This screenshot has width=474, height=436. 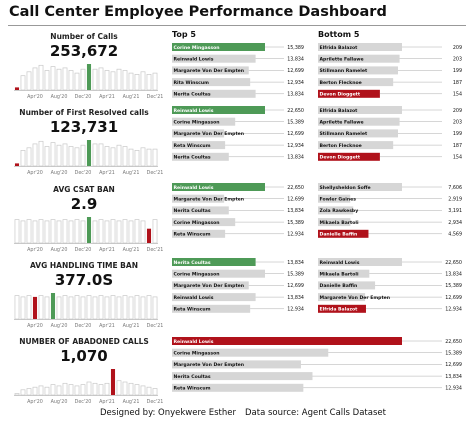 I want to click on x-tick-label: Apr'21, so click(x=107, y=250).